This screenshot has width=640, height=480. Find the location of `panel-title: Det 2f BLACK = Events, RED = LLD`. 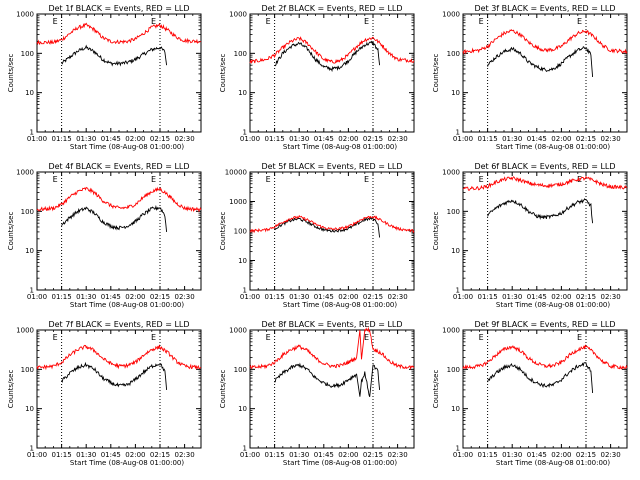

panel-title: Det 2f BLACK = Events, RED = LLD is located at coordinates (331, 8).